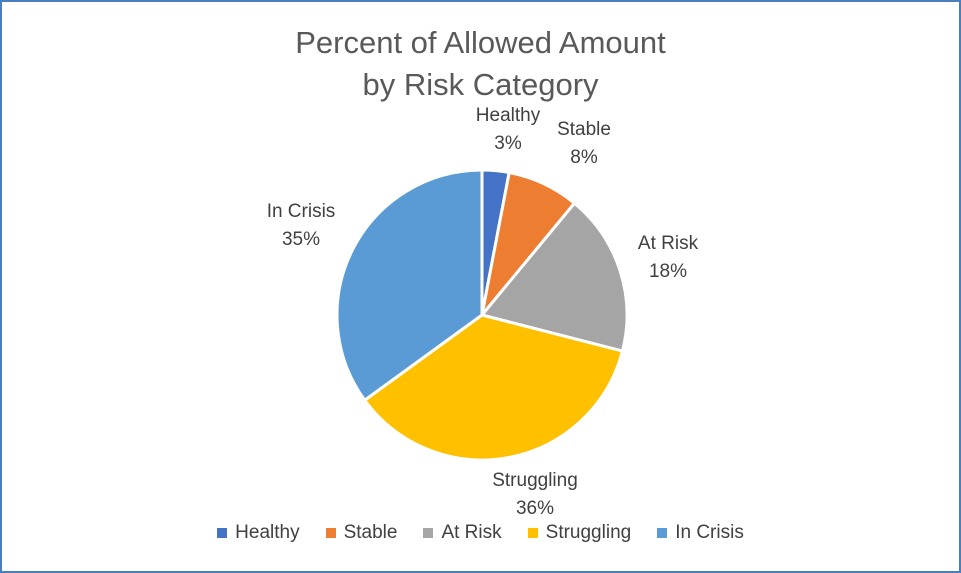 Image resolution: width=961 pixels, height=573 pixels. Describe the element at coordinates (330, 533) in the screenshot. I see `legend-swatch-stable` at that location.